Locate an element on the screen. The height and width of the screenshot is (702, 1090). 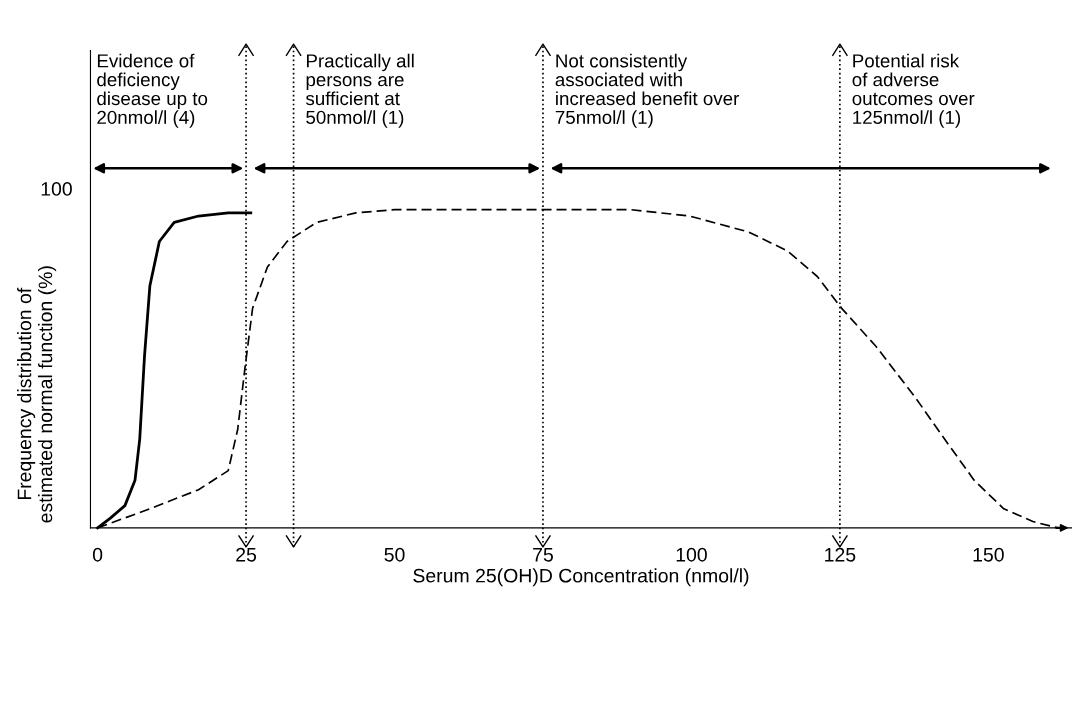
x-tick-label: 25 is located at coordinates (246, 554).